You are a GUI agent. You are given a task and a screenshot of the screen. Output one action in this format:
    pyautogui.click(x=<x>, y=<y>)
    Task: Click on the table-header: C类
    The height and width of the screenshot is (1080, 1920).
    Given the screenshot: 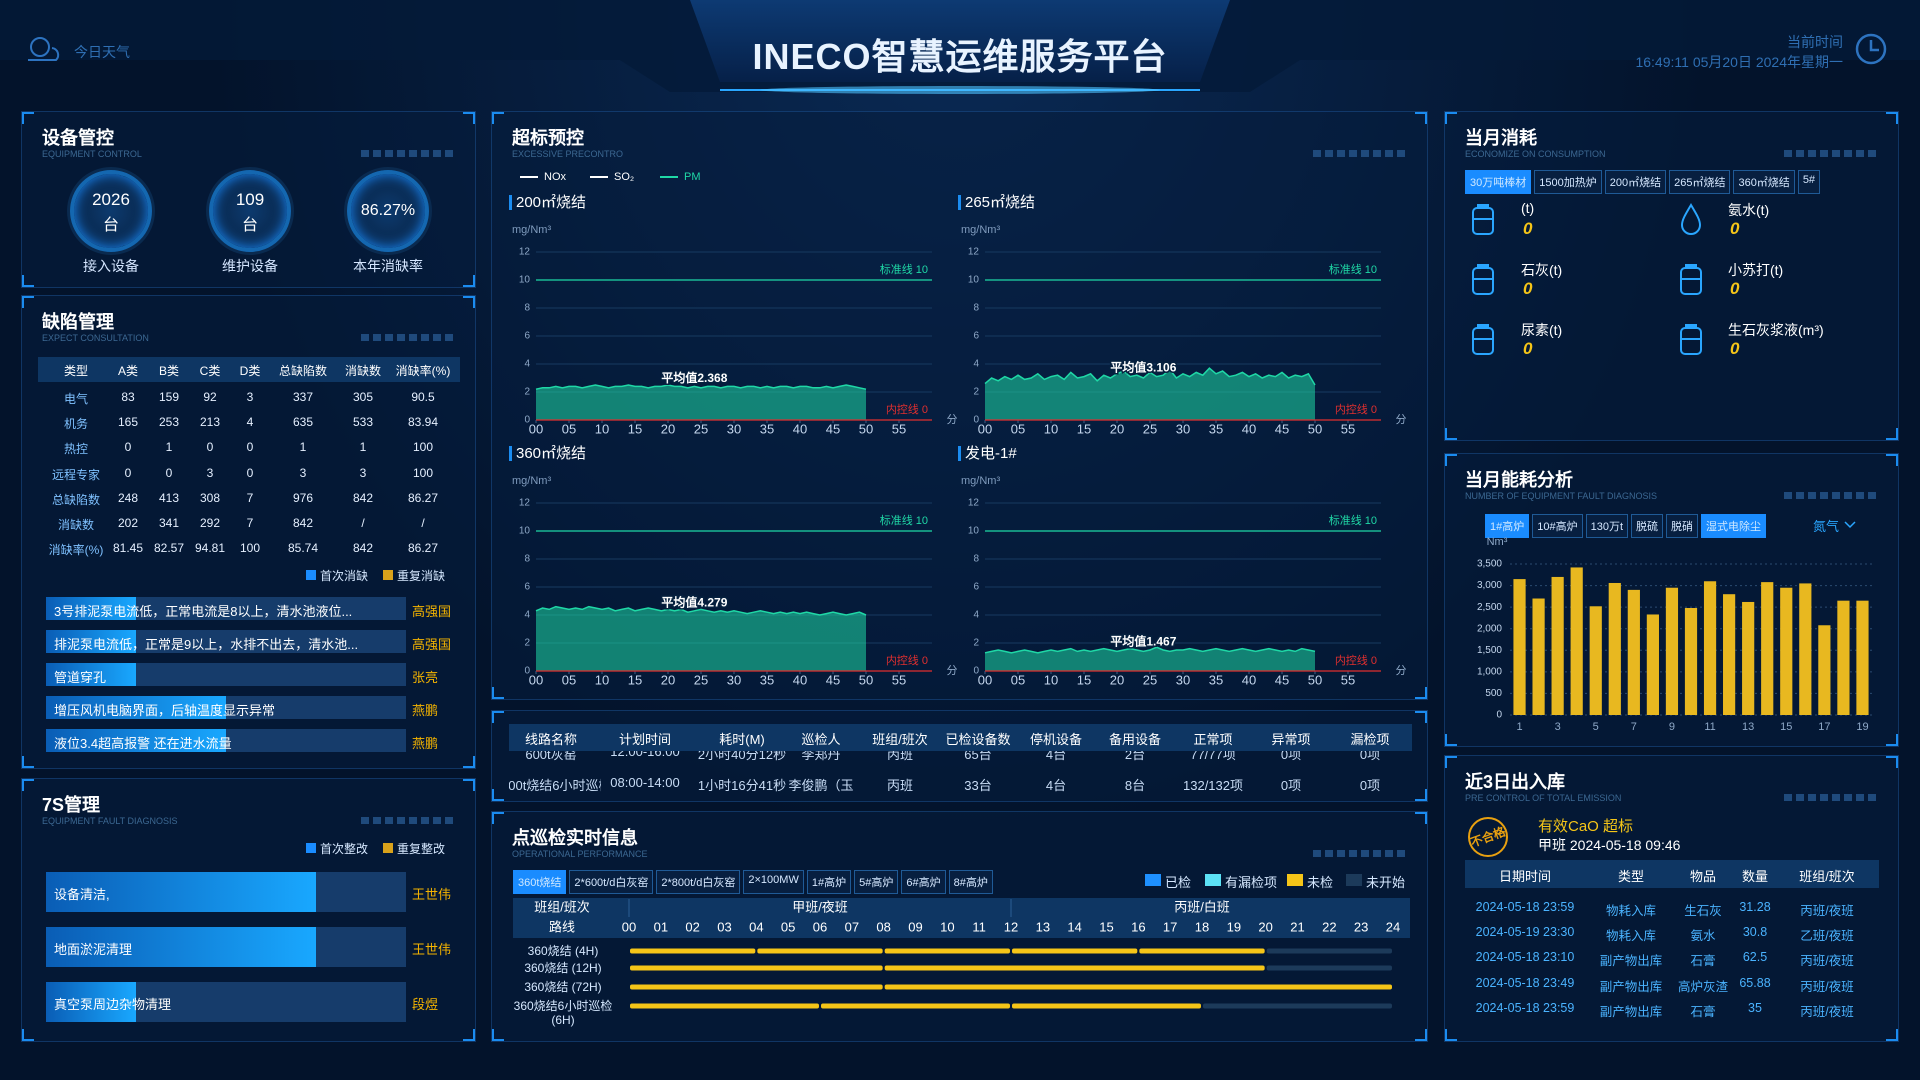 What is the action you would take?
    pyautogui.click(x=210, y=371)
    